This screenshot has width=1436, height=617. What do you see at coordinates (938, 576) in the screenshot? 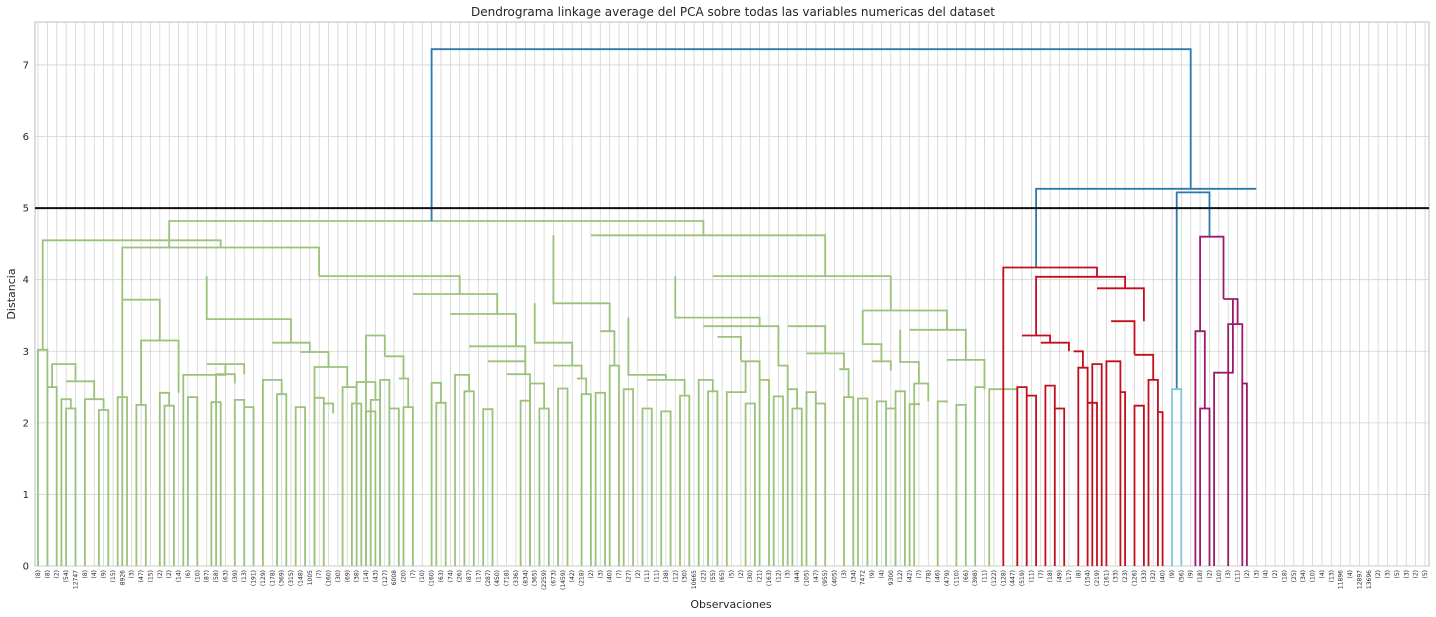
I see `x-tick-label: (46)` at bounding box center [938, 576].